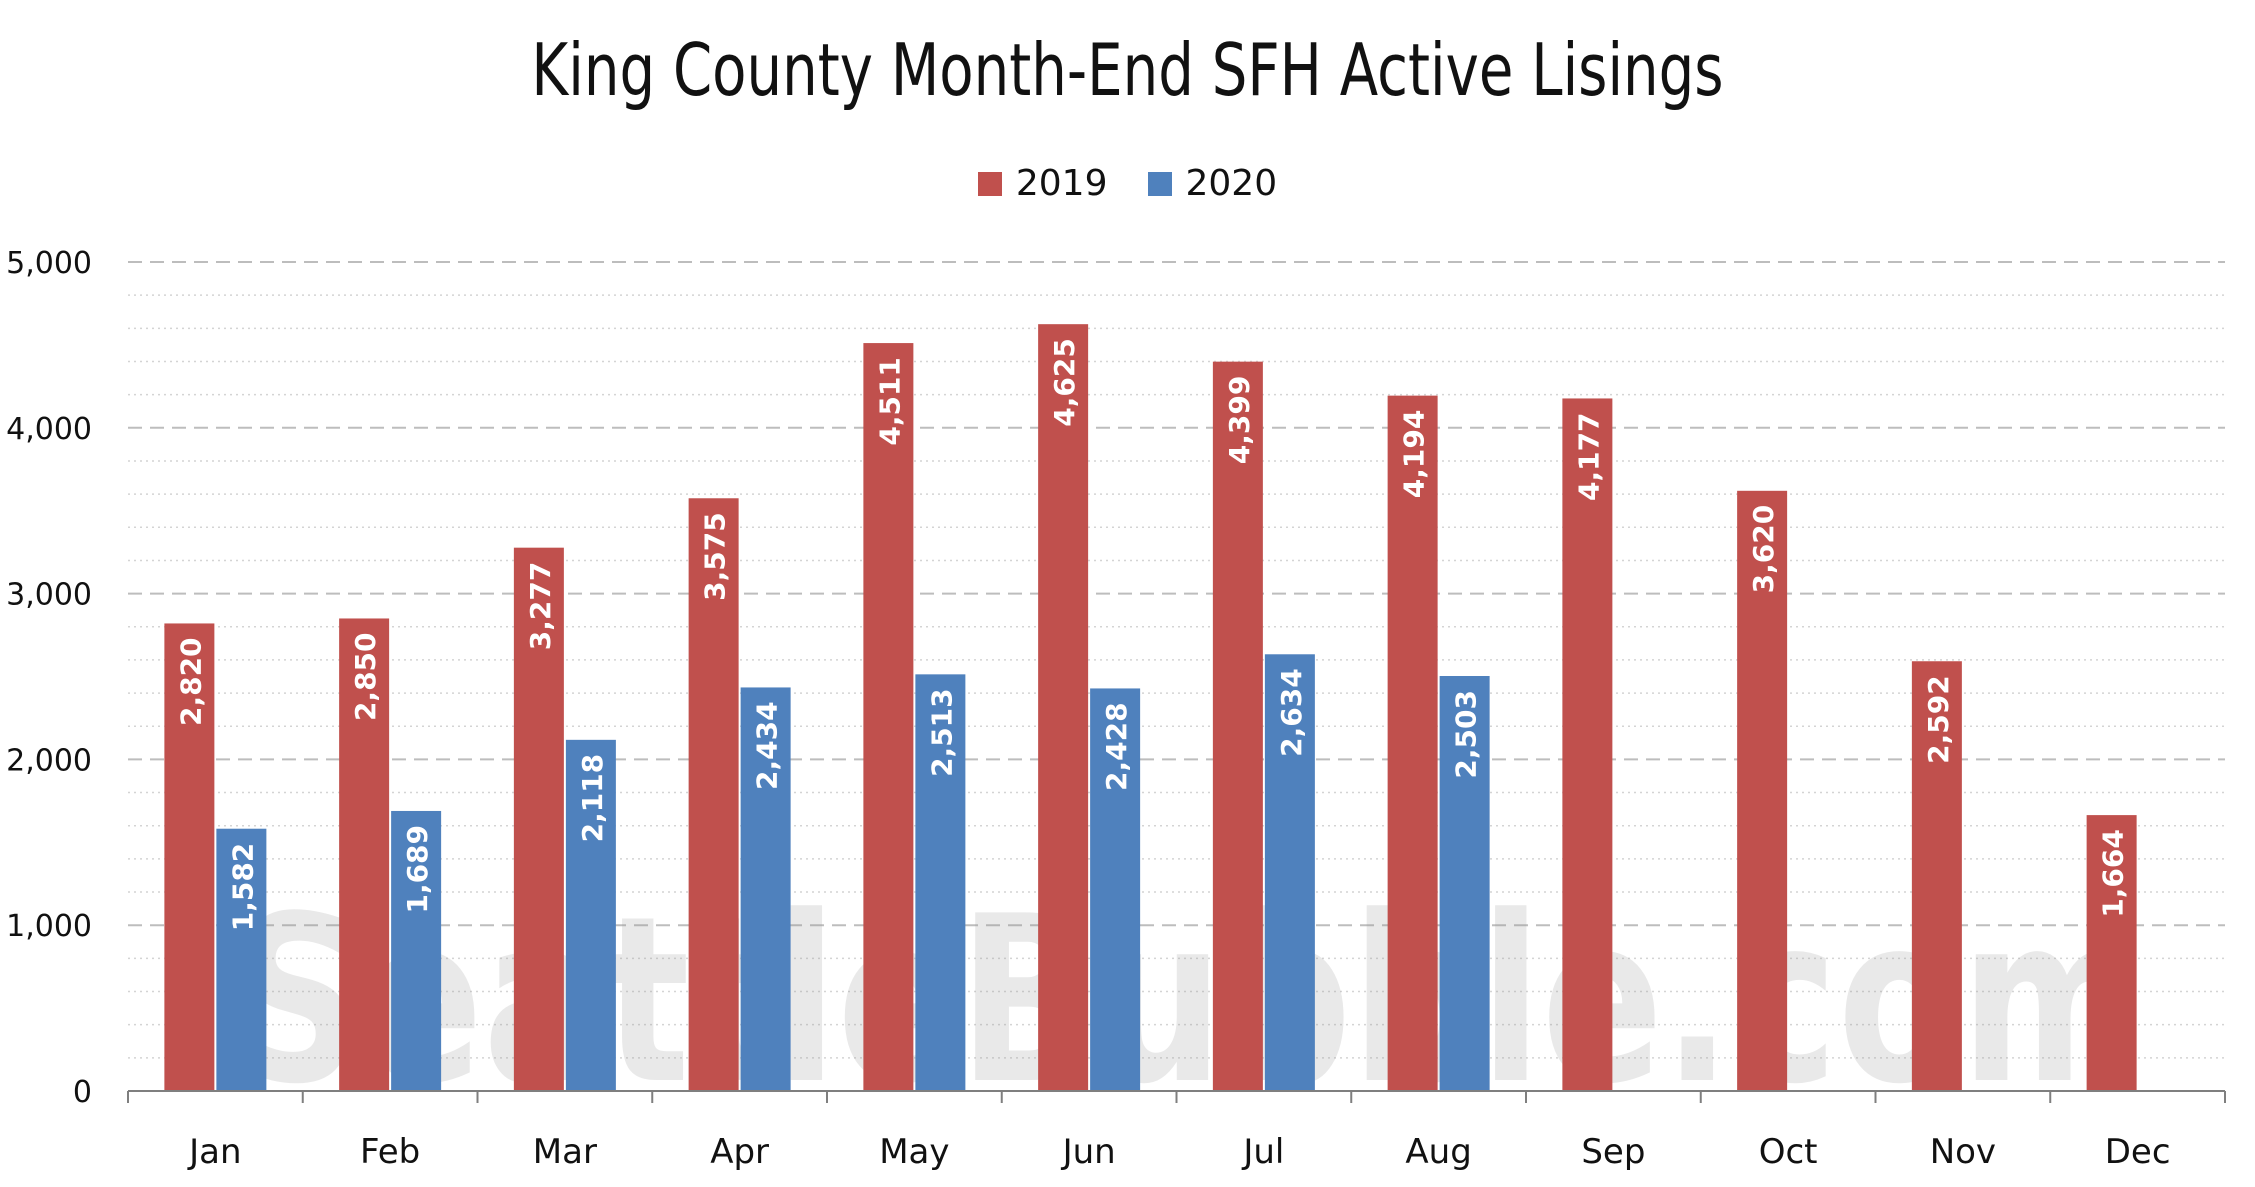  What do you see at coordinates (889, 401) in the screenshot?
I see `data-label-2019-may: 4,511` at bounding box center [889, 401].